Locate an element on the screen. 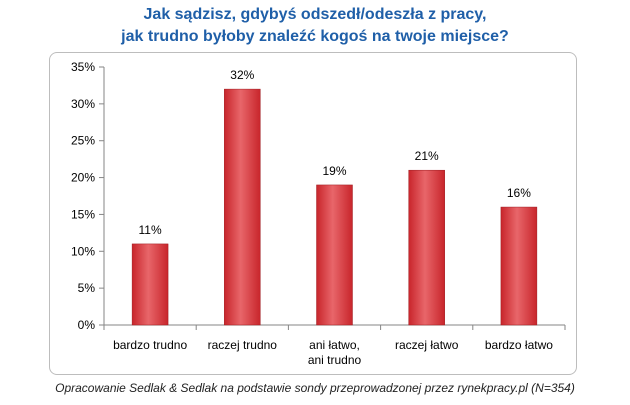 The image size is (630, 405). y-tick-label: 35% is located at coordinates (83, 67).